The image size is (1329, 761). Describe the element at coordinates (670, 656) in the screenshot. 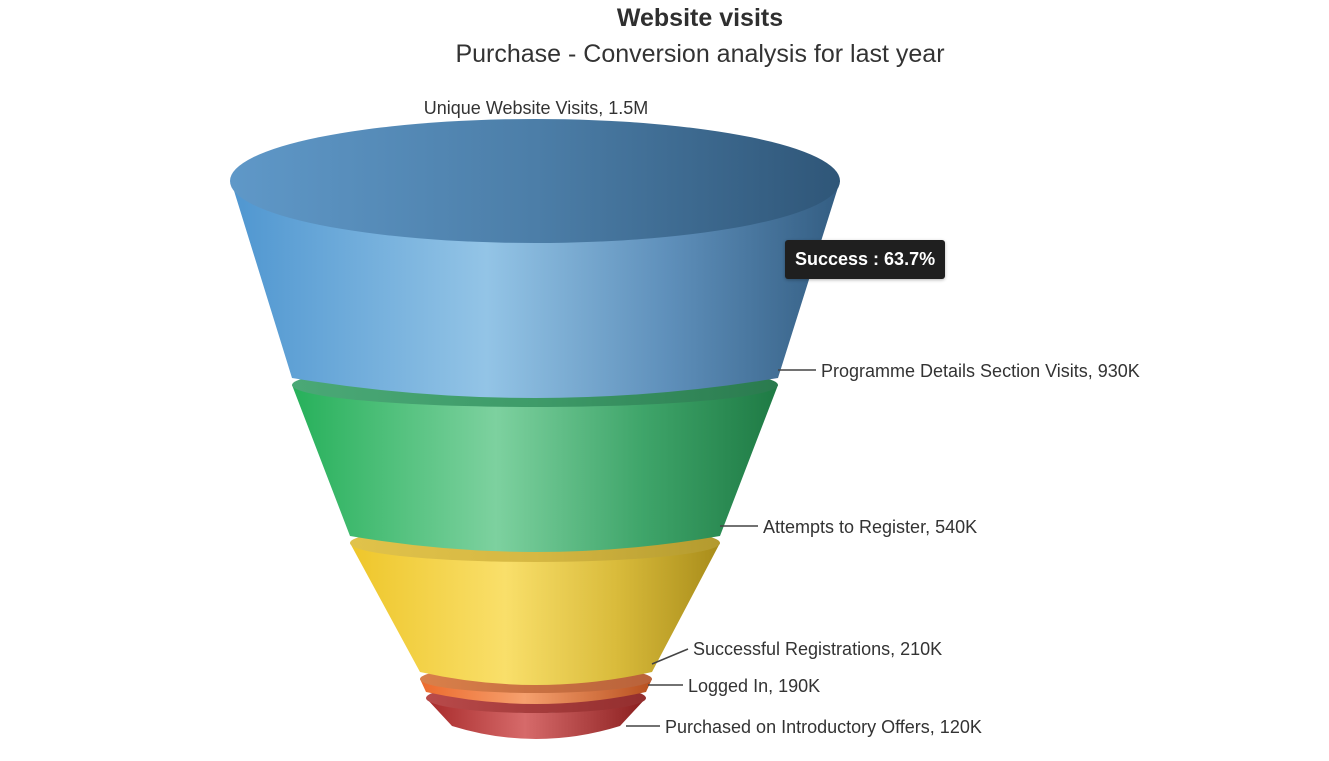

I see `connector-line` at that location.